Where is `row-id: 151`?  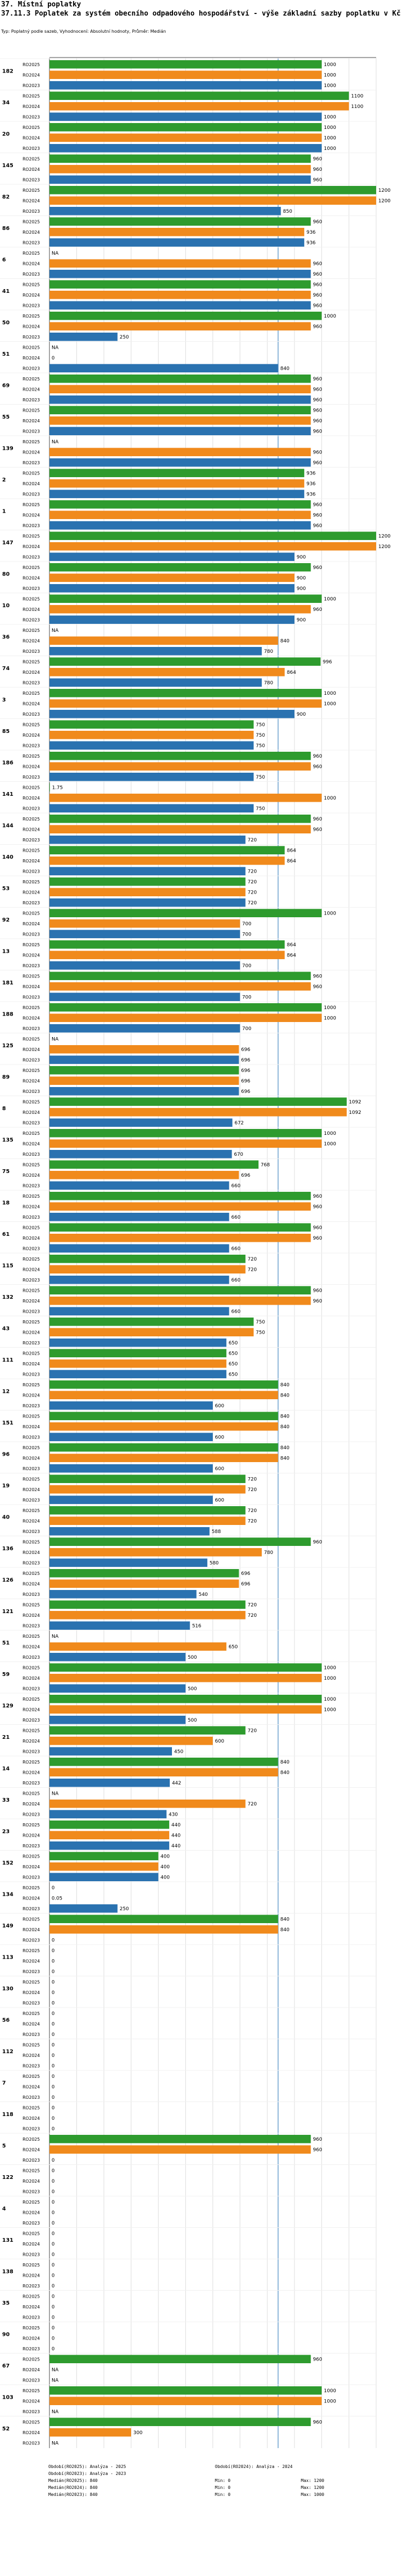 row-id: 151 is located at coordinates (7, 1423).